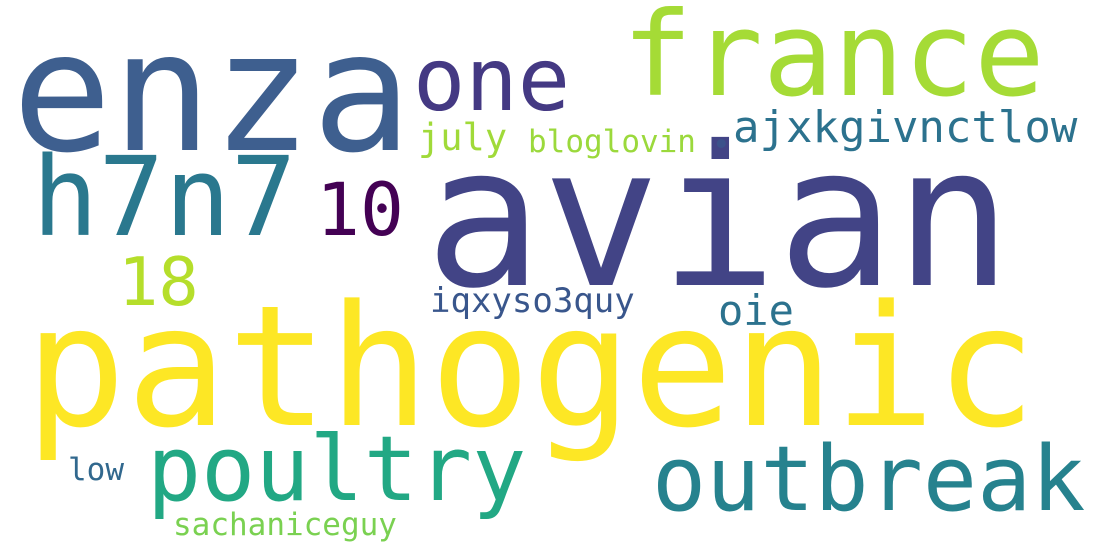  I want to click on word: h7n7, so click(164, 197).